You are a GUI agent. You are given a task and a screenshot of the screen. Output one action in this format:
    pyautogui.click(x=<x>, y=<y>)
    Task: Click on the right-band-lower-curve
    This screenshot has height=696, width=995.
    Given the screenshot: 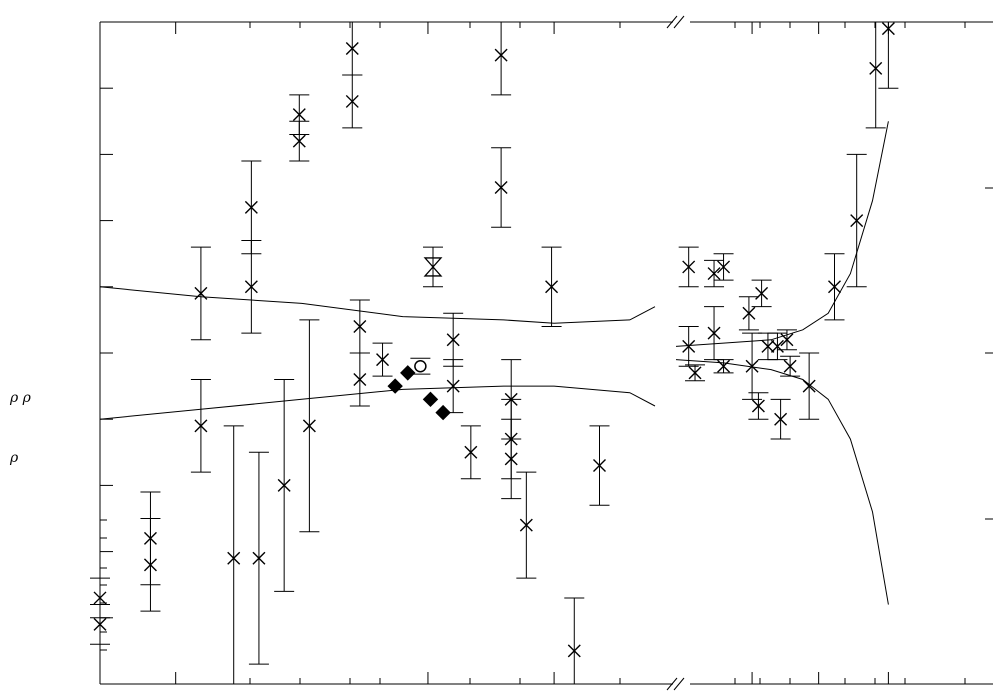 What is the action you would take?
    pyautogui.click(x=782, y=482)
    